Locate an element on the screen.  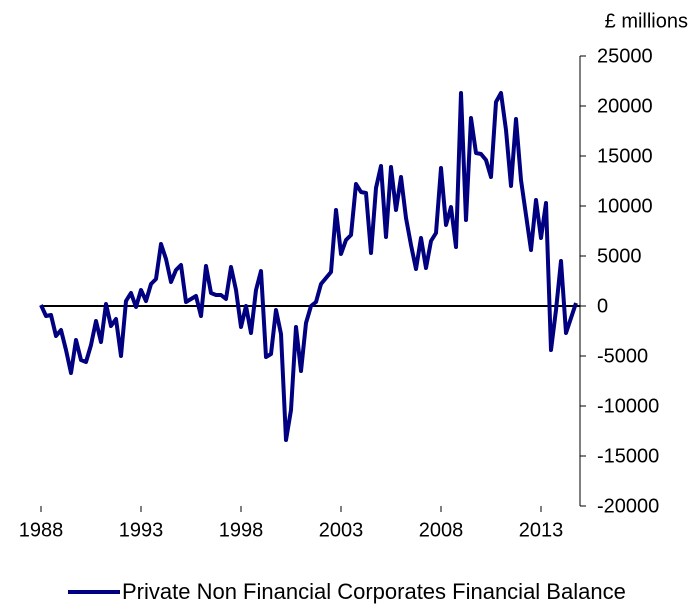
y-tick-label: 10000 is located at coordinates (625, 206).